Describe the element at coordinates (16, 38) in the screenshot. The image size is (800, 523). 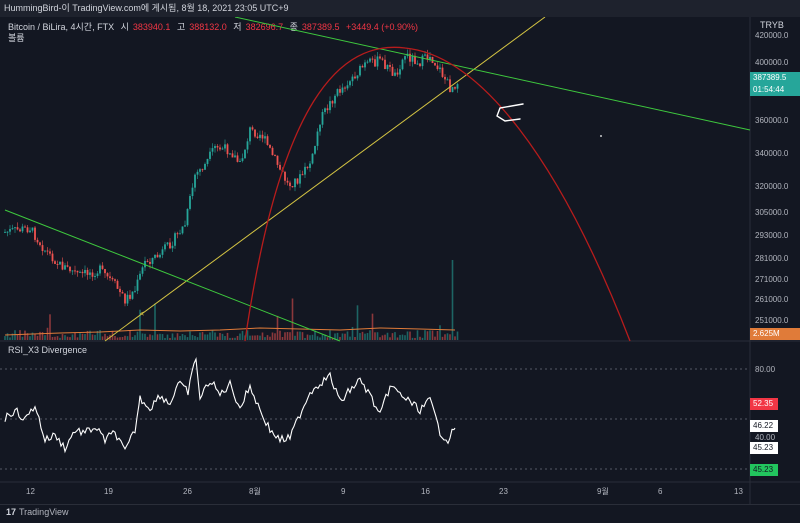
I see `volume-label: 볼륨` at that location.